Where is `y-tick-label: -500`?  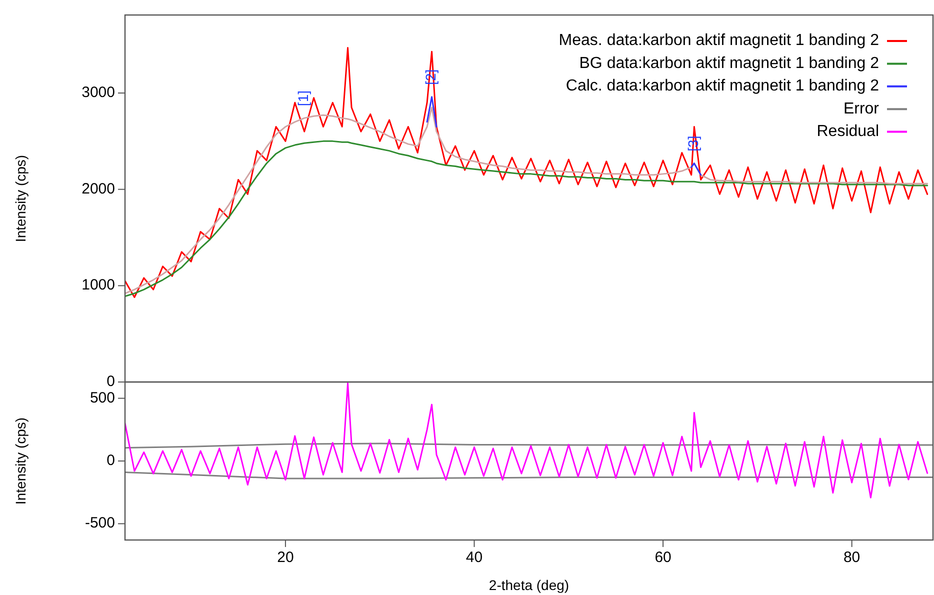
y-tick-label: -500 is located at coordinates (99, 523).